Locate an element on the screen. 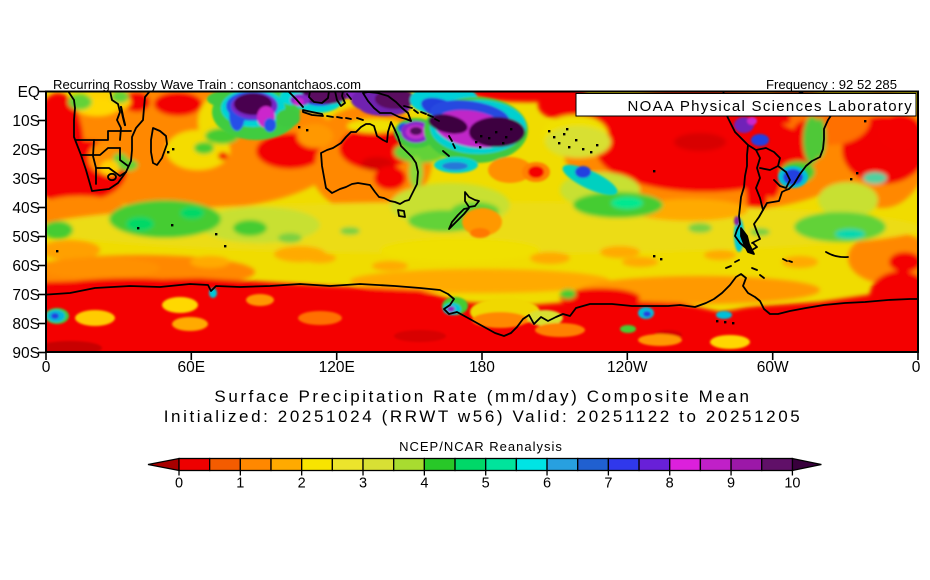 The image size is (930, 580). svg-text: Frequency : 92 52 285 is located at coordinates (831, 84).